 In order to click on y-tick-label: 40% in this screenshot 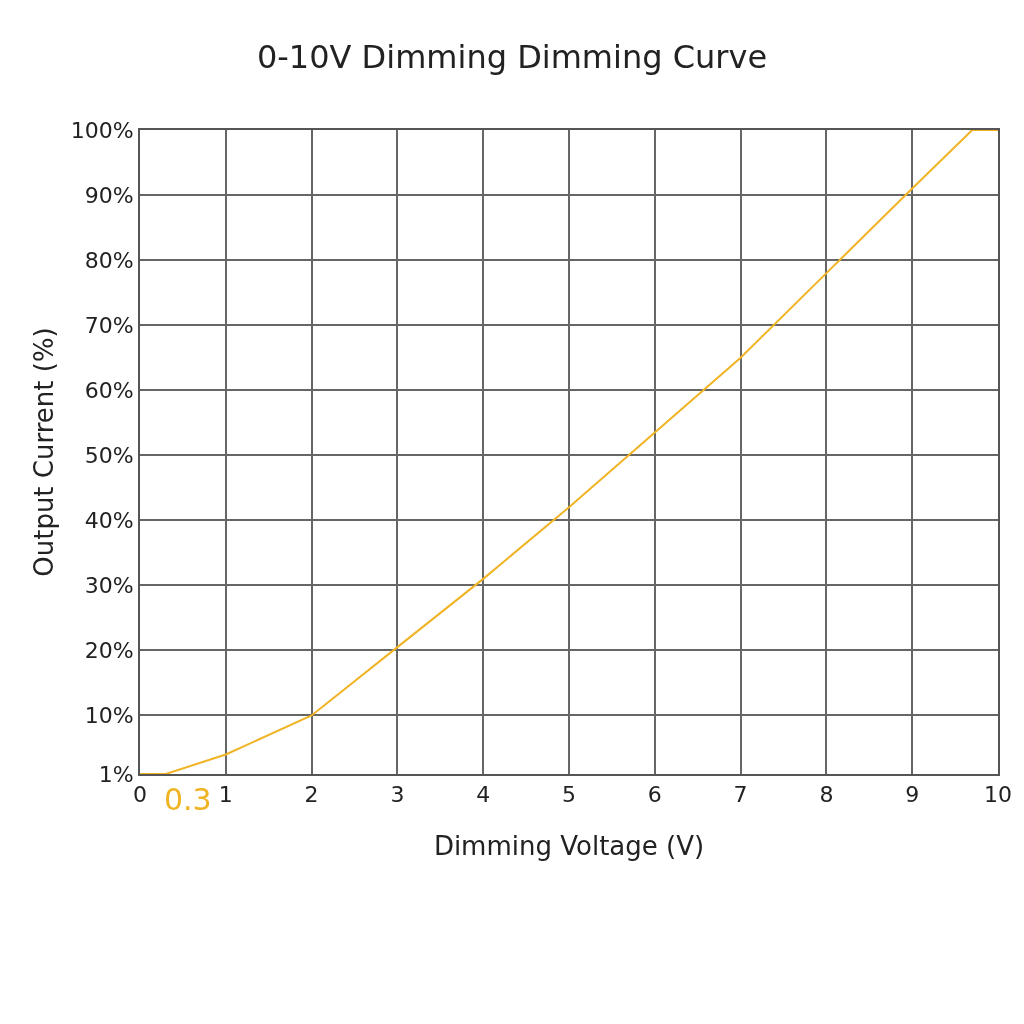, I will do `click(109, 520)`.